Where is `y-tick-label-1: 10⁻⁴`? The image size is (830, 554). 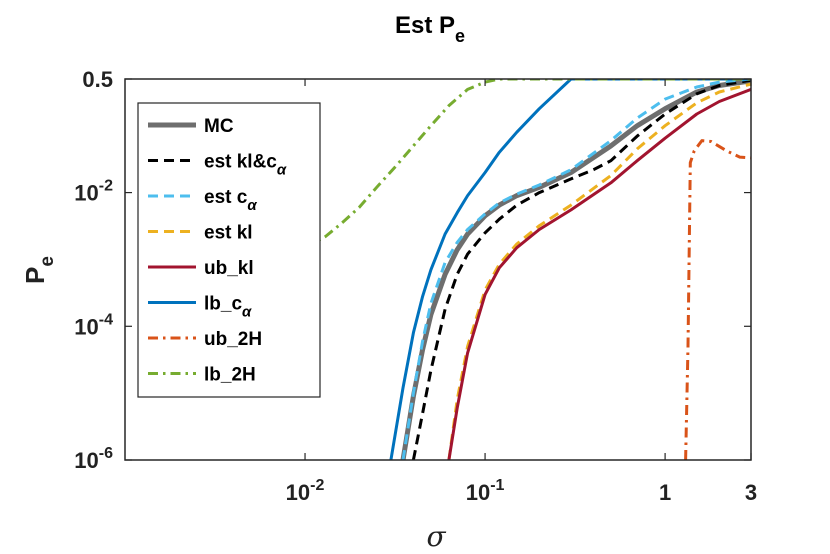 y-tick-label-1: 10⁻⁴ is located at coordinates (93, 325).